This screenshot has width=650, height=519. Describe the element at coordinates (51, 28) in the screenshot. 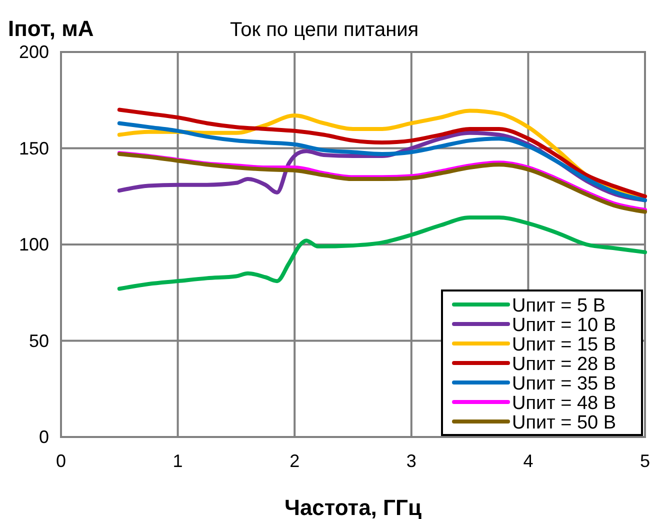

I see `y-axis-title: Iпот, мА` at that location.